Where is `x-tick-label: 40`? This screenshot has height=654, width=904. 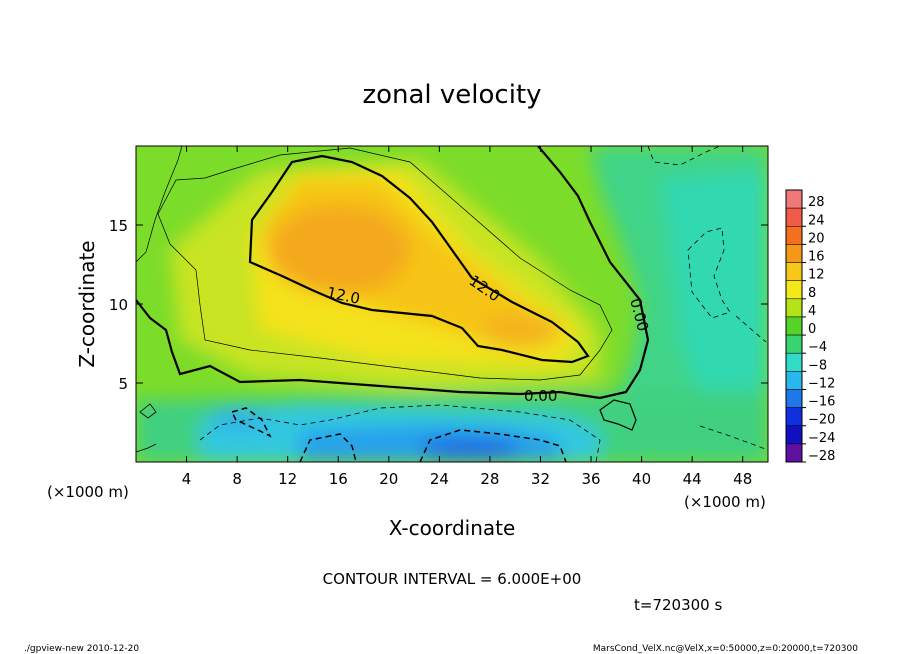
x-tick-label: 40 is located at coordinates (641, 479).